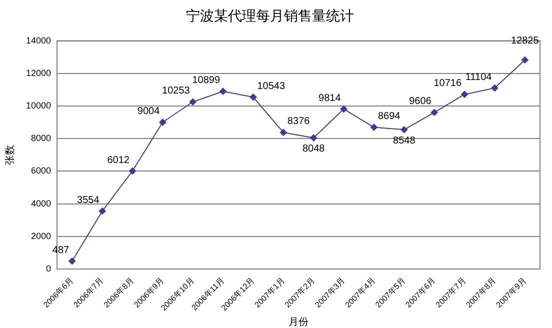 Image resolution: width=552 pixels, height=328 pixels. Describe the element at coordinates (271, 86) in the screenshot. I see `data-label: 10543` at that location.